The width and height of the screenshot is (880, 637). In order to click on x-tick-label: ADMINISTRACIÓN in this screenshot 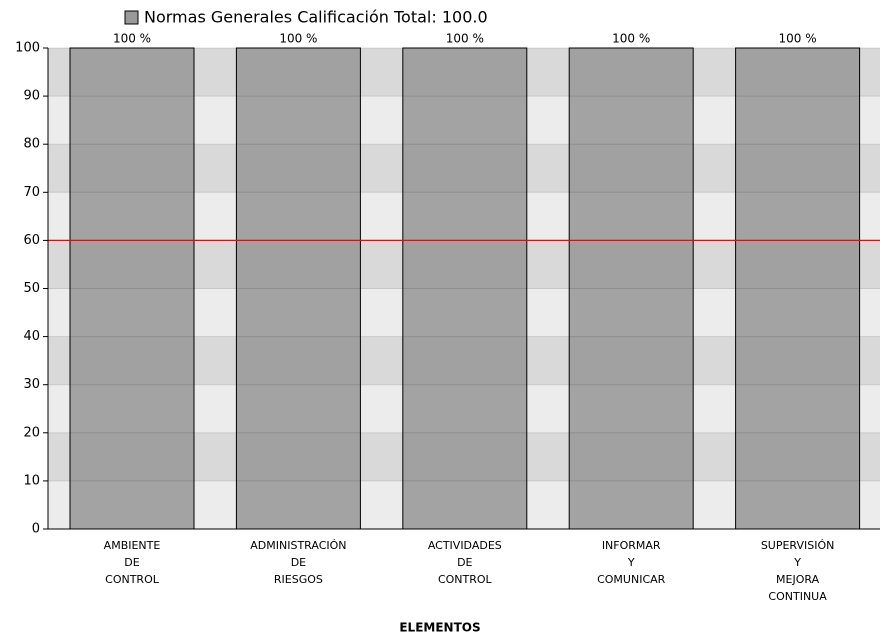, I will do `click(298, 545)`.